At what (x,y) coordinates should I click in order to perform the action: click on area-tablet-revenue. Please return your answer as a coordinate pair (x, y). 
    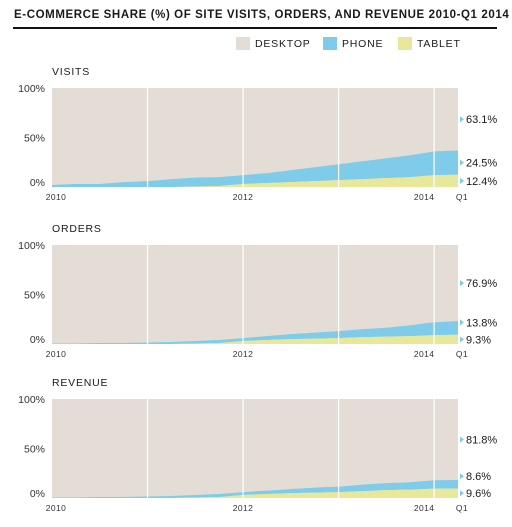
    Looking at the image, I should click on (255, 493).